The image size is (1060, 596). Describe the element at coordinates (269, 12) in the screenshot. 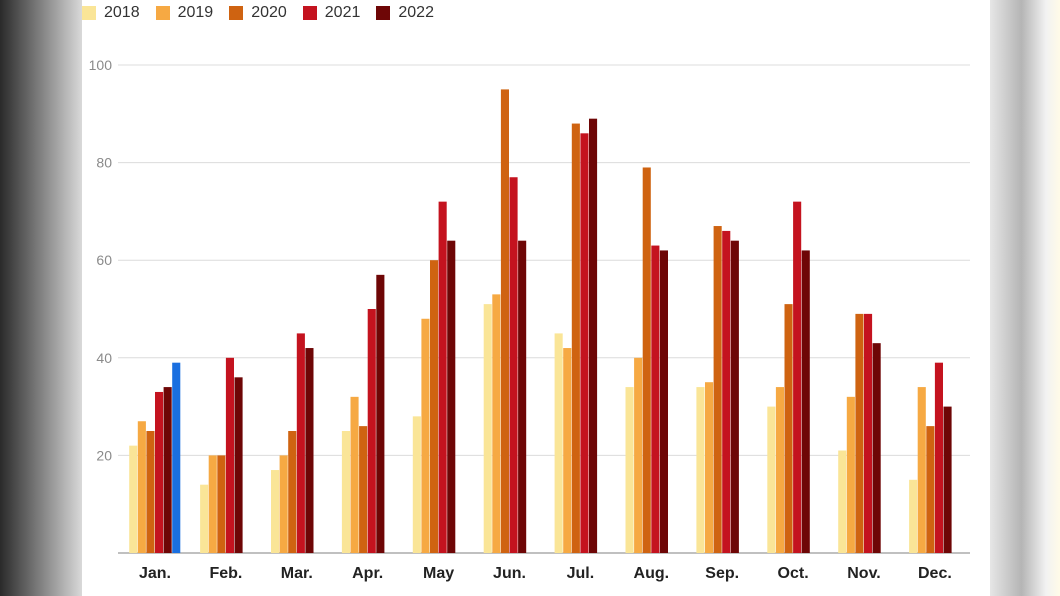

I see `legend-label-2020: 2020` at that location.